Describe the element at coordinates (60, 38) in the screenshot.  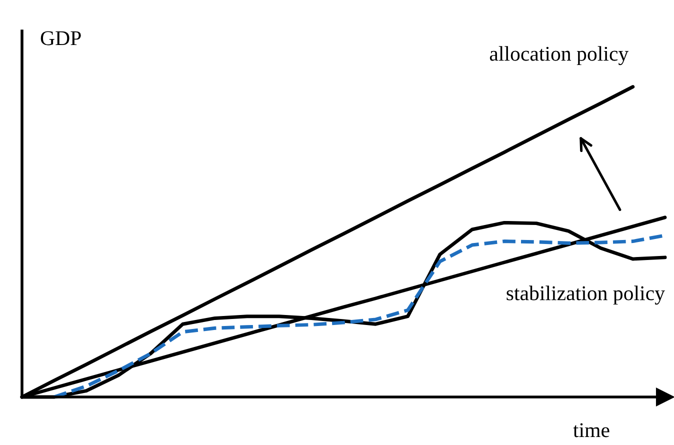
I see `y-axis-title: GDP` at that location.